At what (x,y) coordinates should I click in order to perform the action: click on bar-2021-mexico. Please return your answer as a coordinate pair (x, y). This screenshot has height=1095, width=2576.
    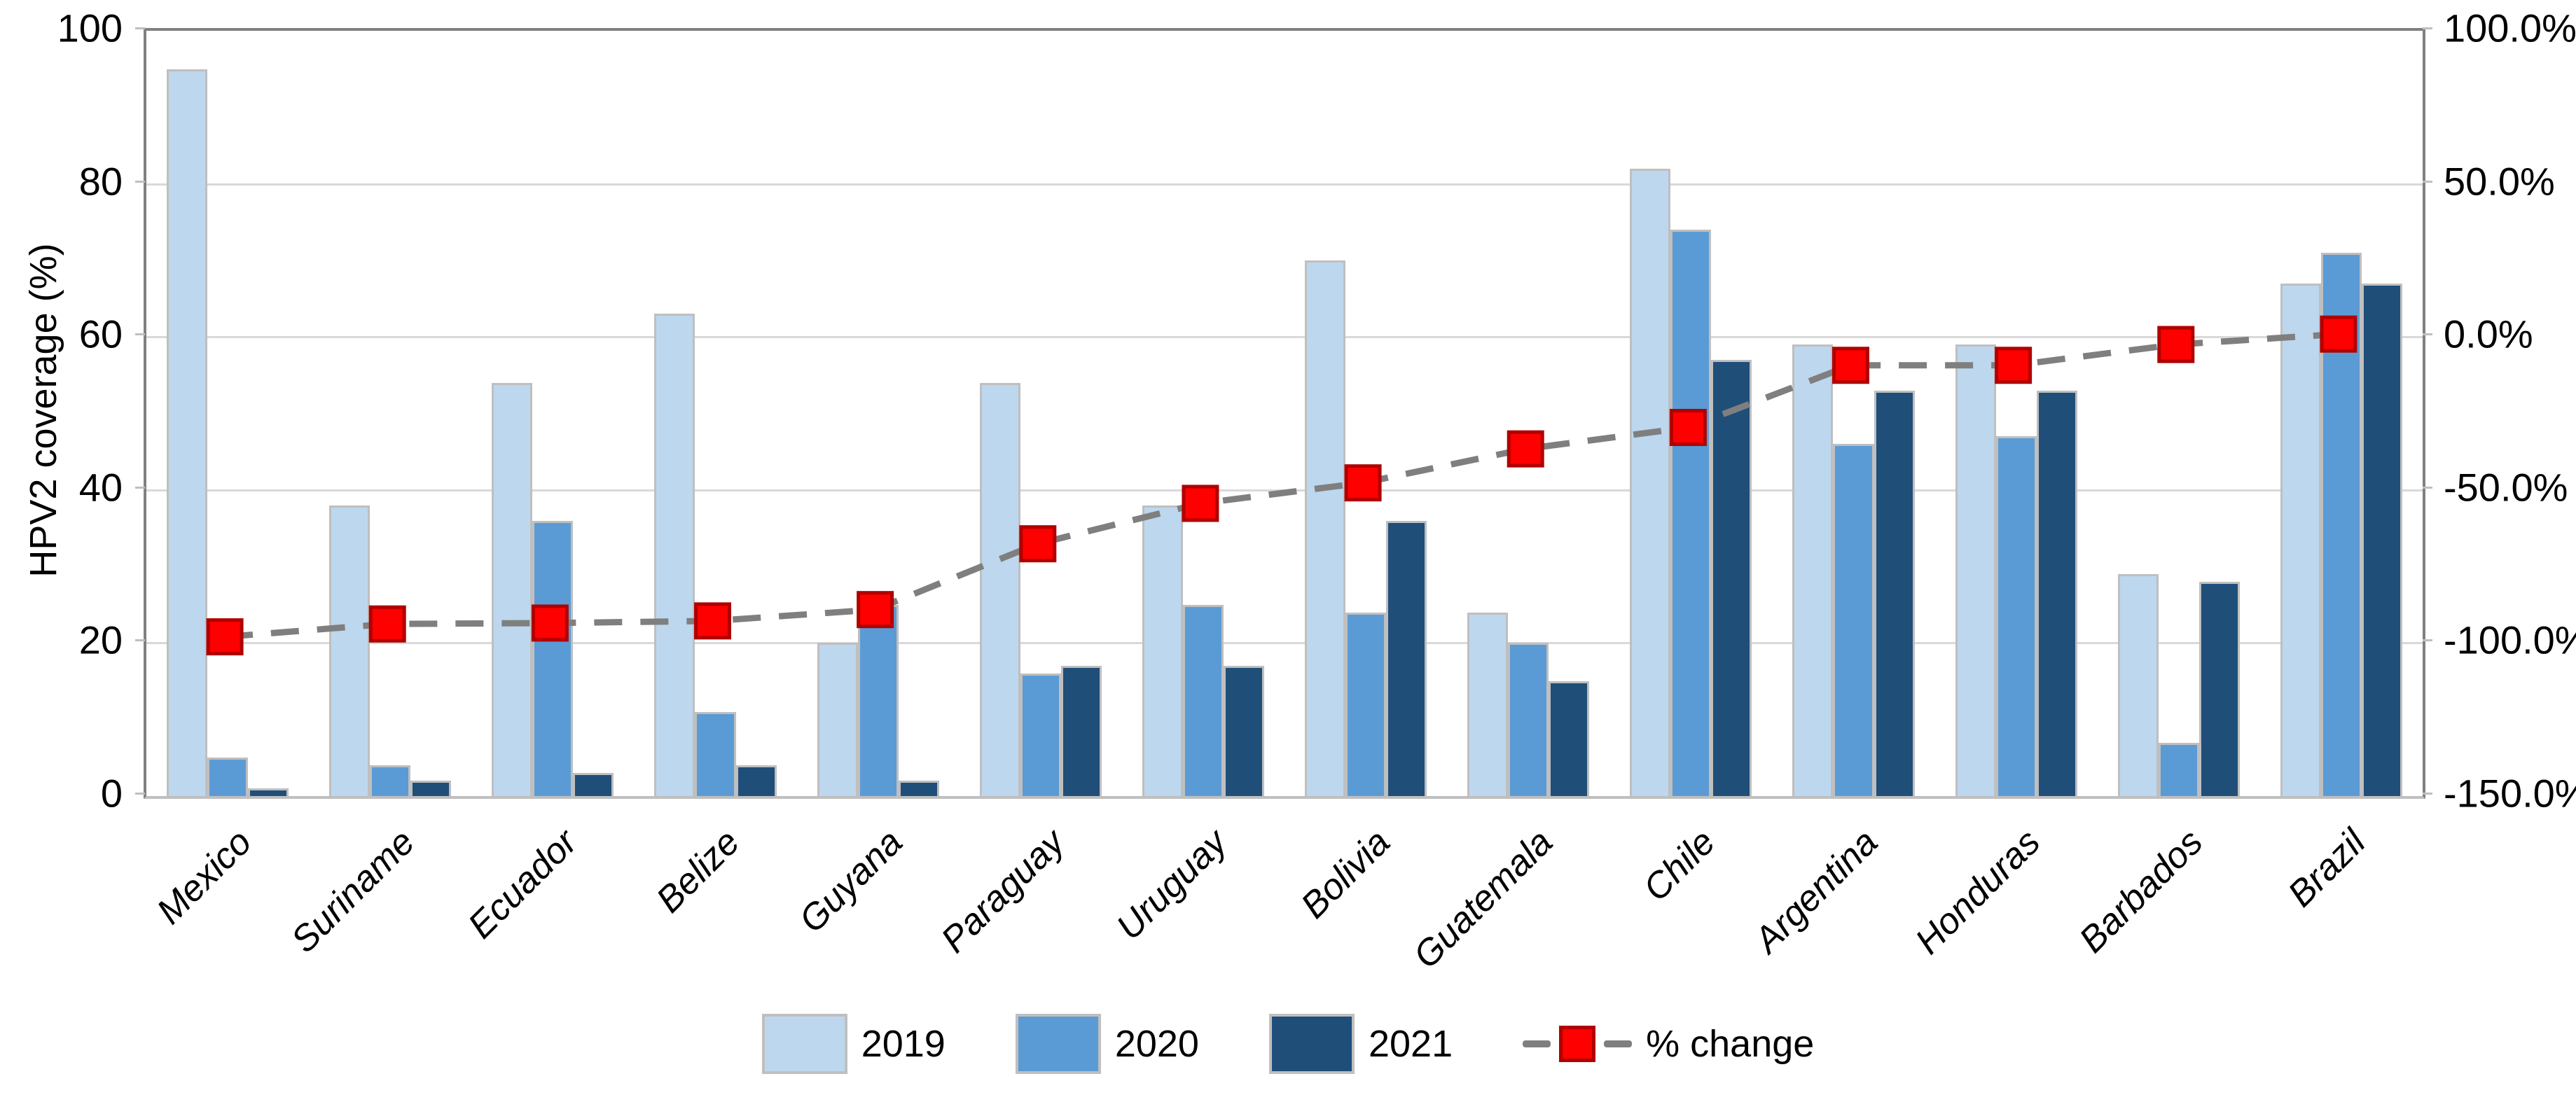
    Looking at the image, I should click on (269, 792).